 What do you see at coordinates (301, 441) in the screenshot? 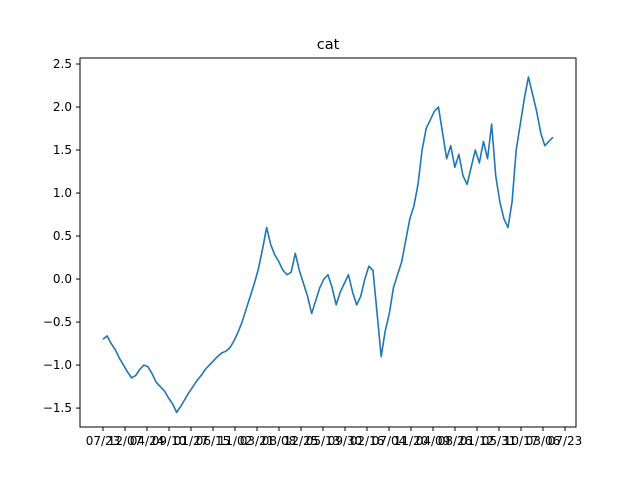
I see `x-tick-label: 12/25` at bounding box center [301, 441].